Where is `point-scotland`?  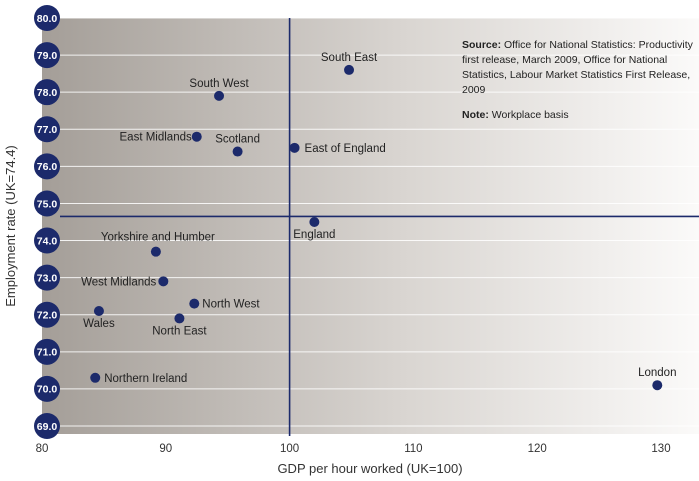
point-scotland is located at coordinates (237, 151).